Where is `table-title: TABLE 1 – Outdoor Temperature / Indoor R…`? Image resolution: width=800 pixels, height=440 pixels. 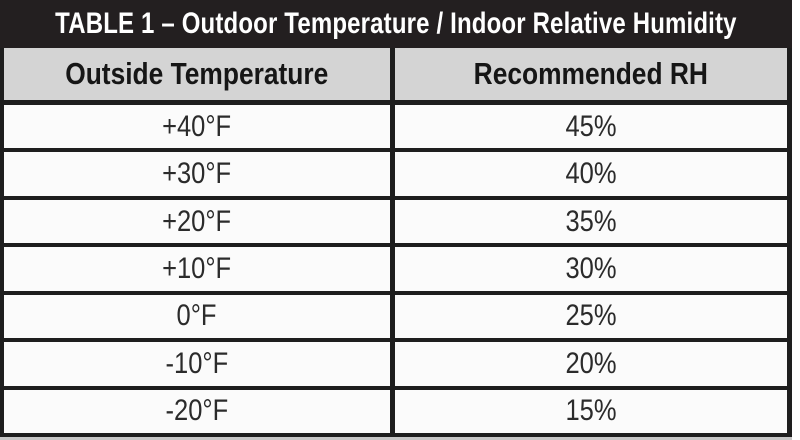 table-title: TABLE 1 – Outdoor Temperature / Indoor R… is located at coordinates (396, 23).